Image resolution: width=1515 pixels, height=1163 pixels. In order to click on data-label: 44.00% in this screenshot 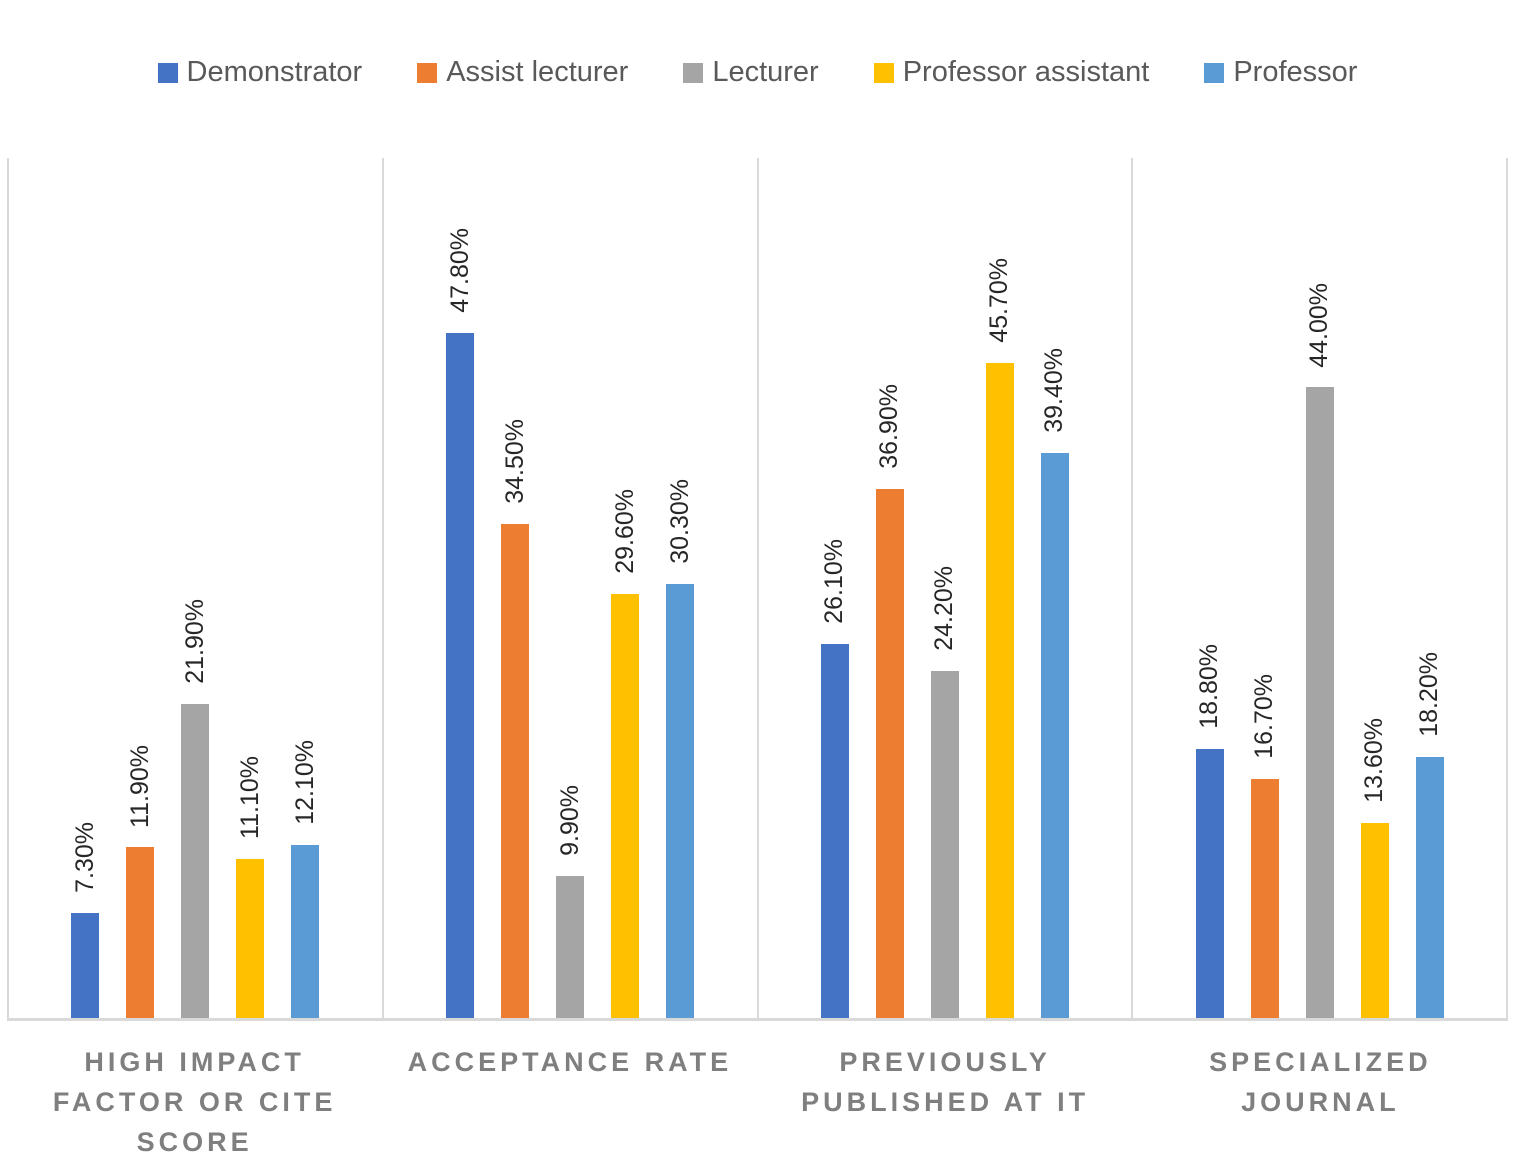, I will do `click(1319, 325)`.